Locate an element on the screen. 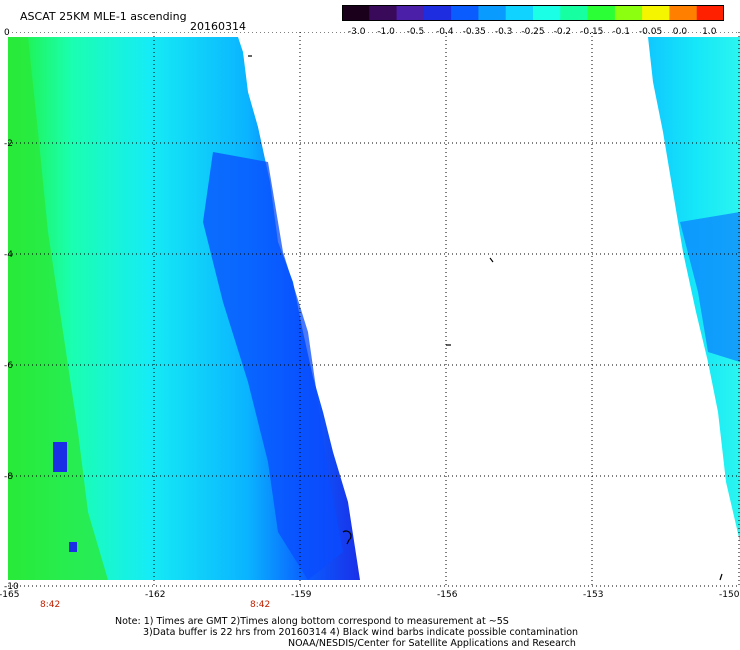 The width and height of the screenshot is (740, 650). left-swath-deep-blue is located at coordinates (273, 366).